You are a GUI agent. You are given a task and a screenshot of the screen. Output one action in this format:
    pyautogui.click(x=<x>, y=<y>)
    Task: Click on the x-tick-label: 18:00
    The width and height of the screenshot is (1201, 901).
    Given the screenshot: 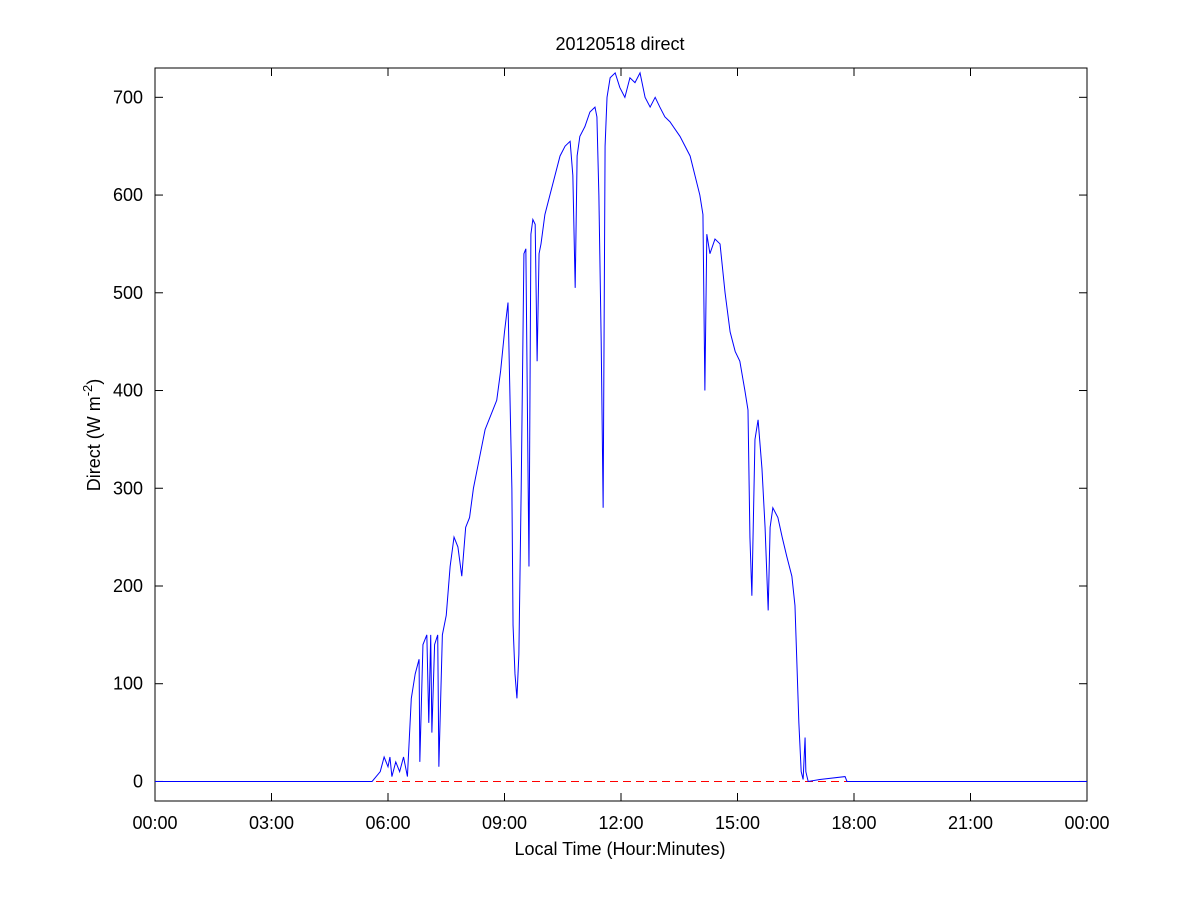 What is the action you would take?
    pyautogui.click(x=853, y=823)
    